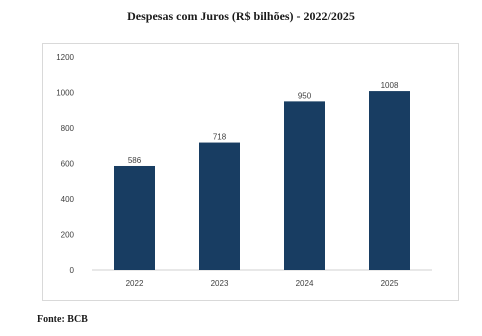 The width and height of the screenshot is (482, 336). What do you see at coordinates (390, 85) in the screenshot?
I see `bar-value-label: 1008` at bounding box center [390, 85].